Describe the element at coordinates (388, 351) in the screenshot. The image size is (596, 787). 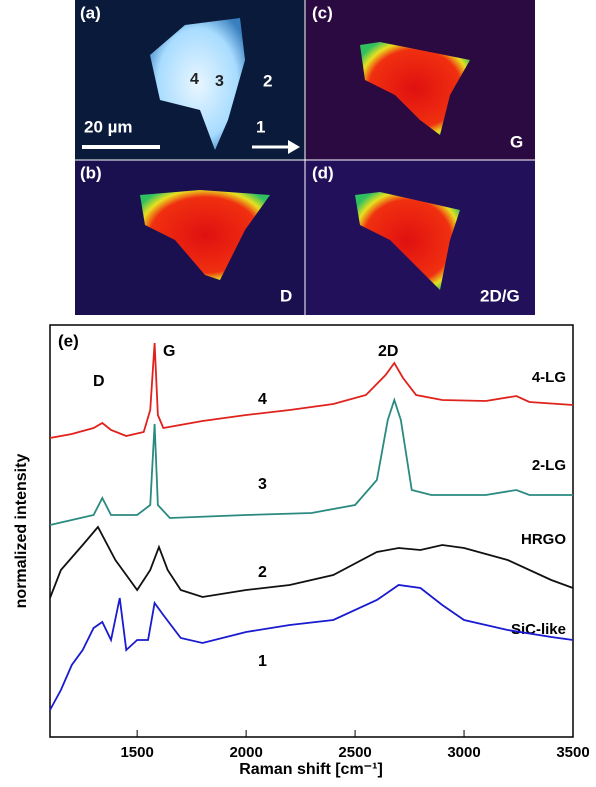
I see `peak-label: 2D` at that location.